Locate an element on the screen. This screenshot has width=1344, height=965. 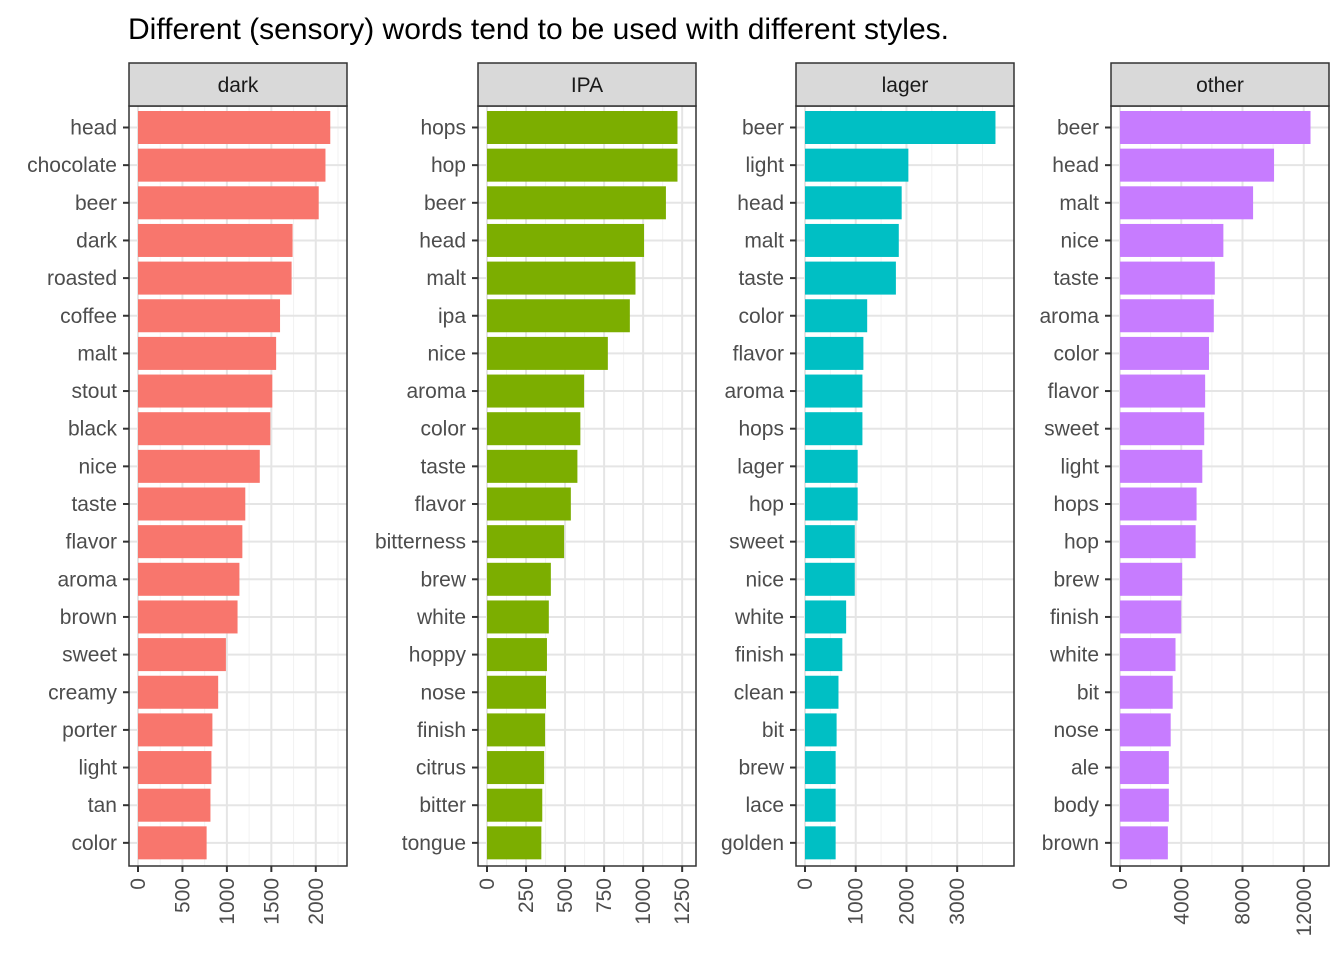
bar-dark-nice is located at coordinates (199, 466).